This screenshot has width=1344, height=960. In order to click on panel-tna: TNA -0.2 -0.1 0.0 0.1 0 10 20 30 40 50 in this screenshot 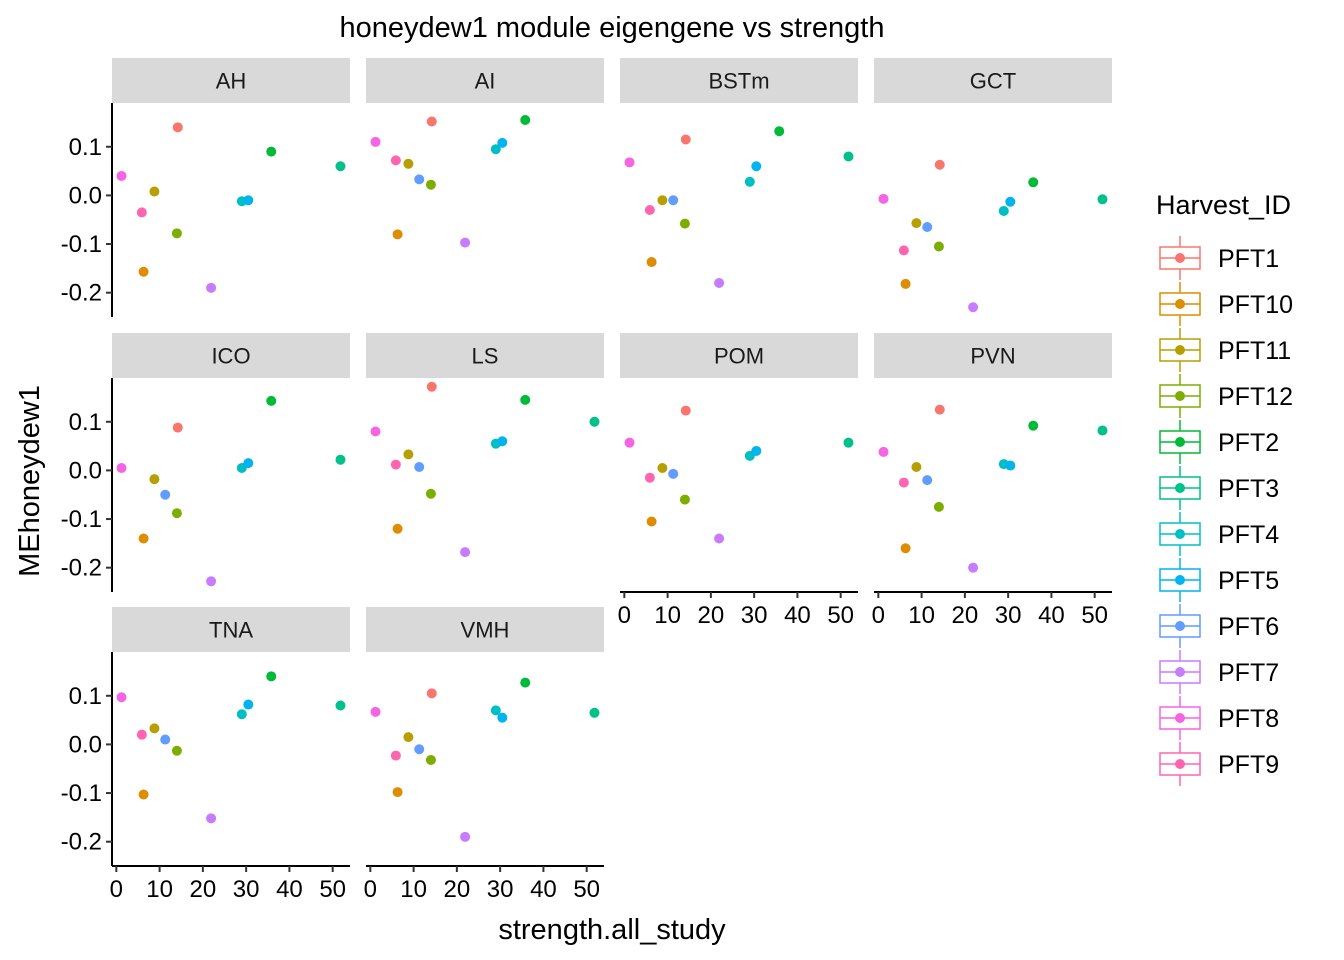, I will do `click(205, 755)`.